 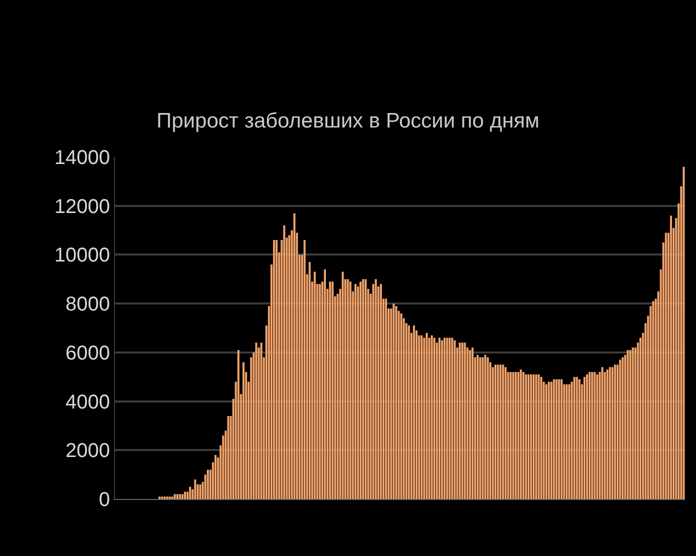 I want to click on y-tick-label: 0, so click(x=104, y=500).